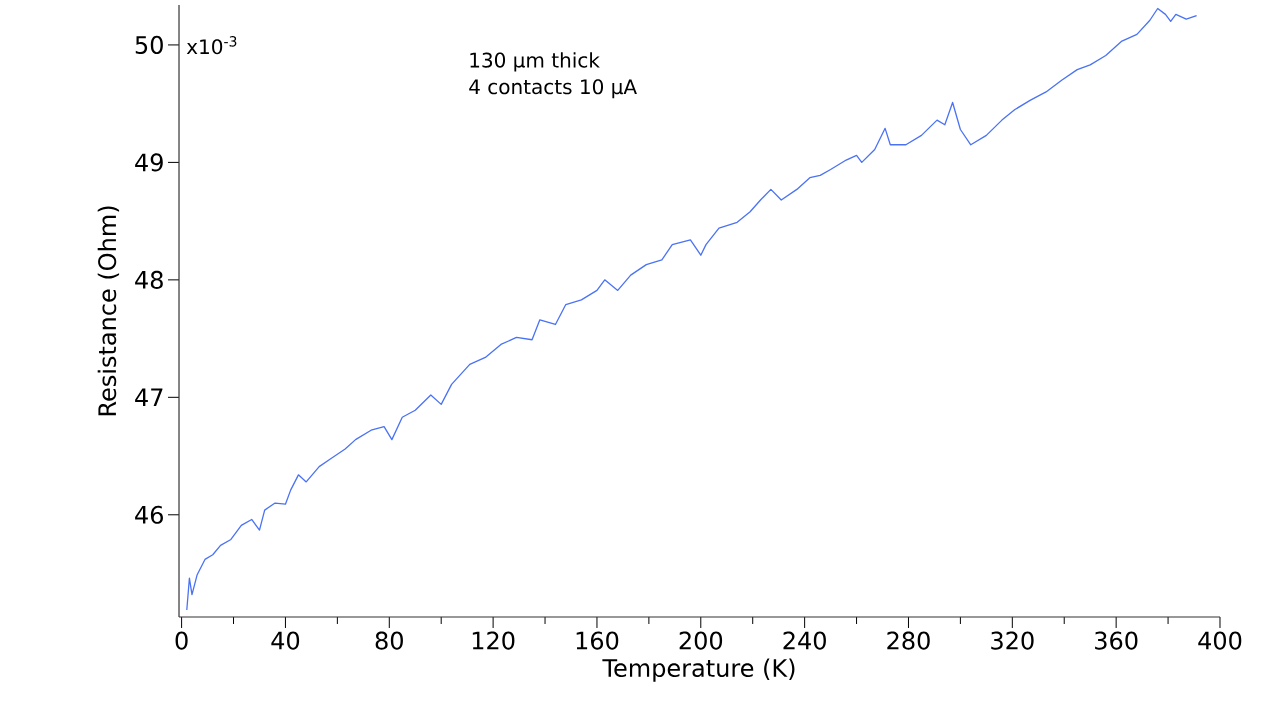 Image resolution: width=1266 pixels, height=717 pixels. I want to click on x-tick-label: 40, so click(285, 640).